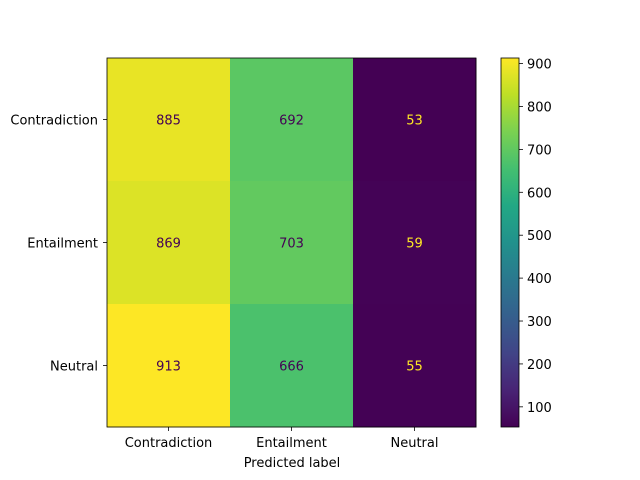 This screenshot has width=640, height=480. What do you see at coordinates (539, 193) in the screenshot?
I see `colorbar-tick-label: 600` at bounding box center [539, 193].